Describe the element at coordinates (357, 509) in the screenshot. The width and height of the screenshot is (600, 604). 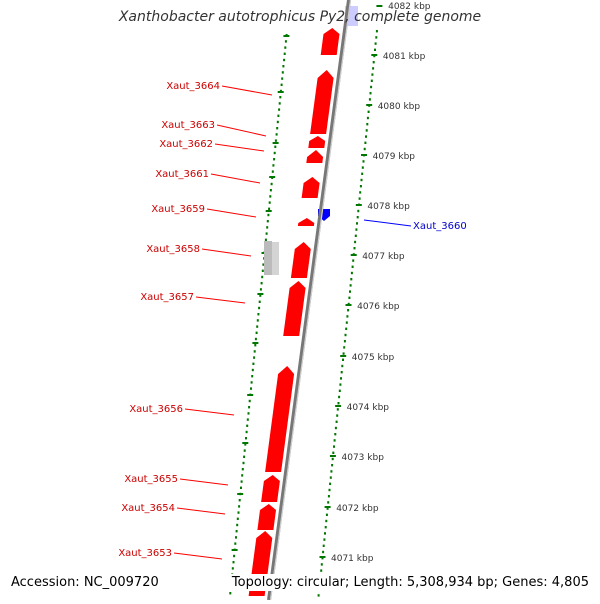
I see `scale-label: 4072 kbp` at that location.